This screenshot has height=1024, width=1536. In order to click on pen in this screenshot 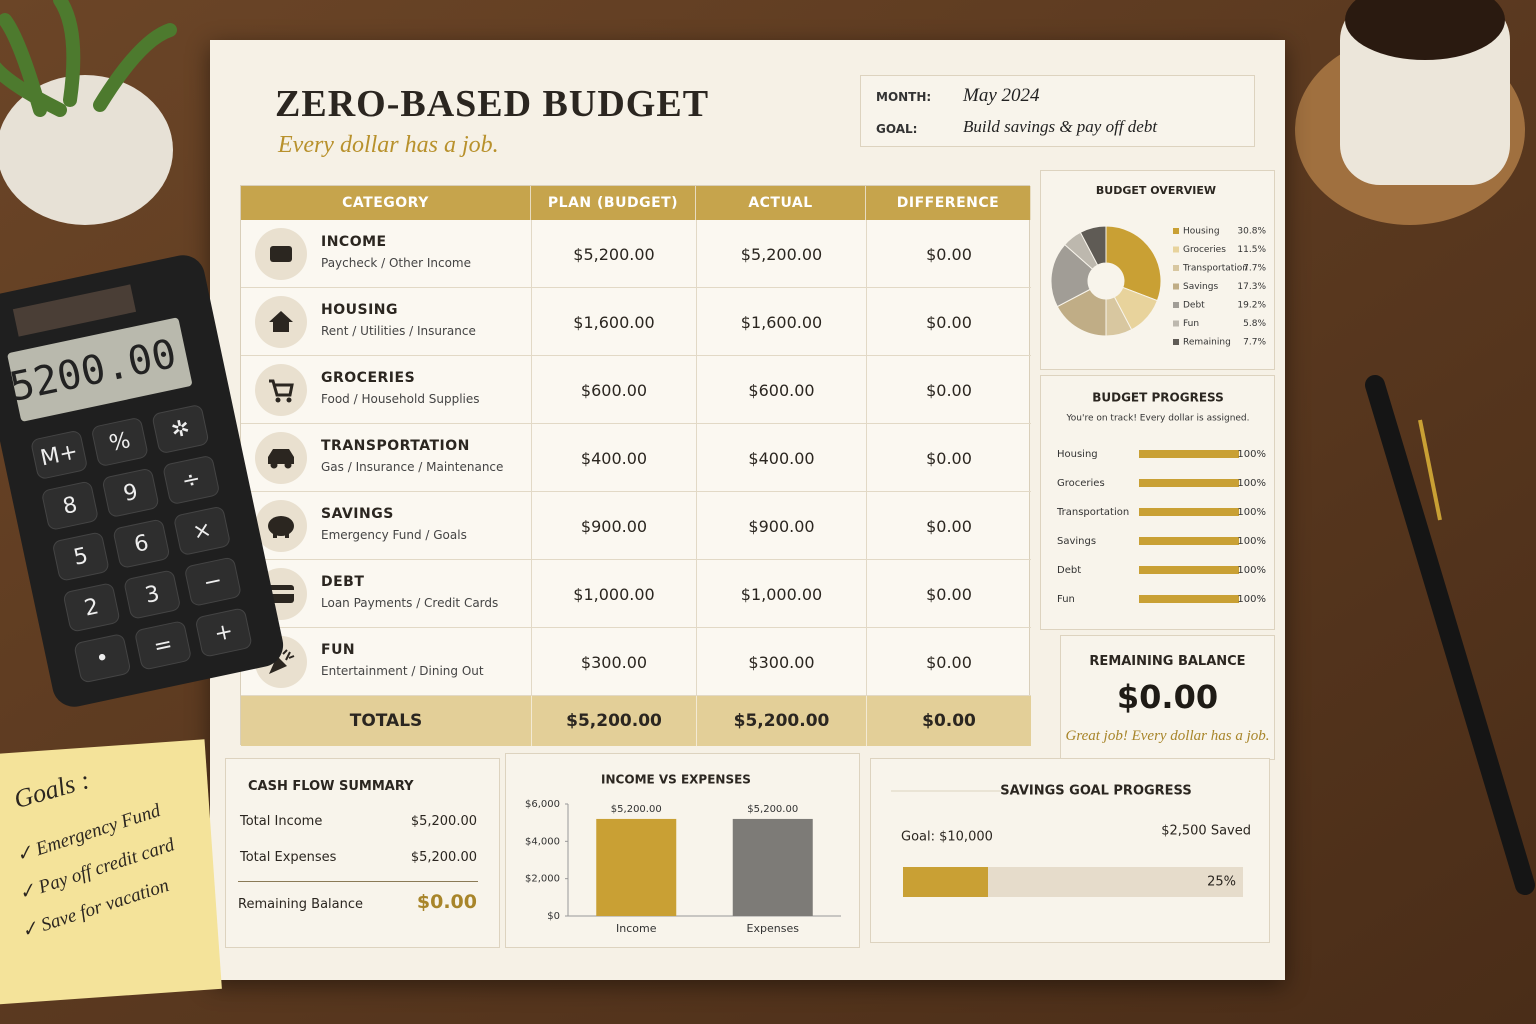, I will do `click(1450, 635)`.